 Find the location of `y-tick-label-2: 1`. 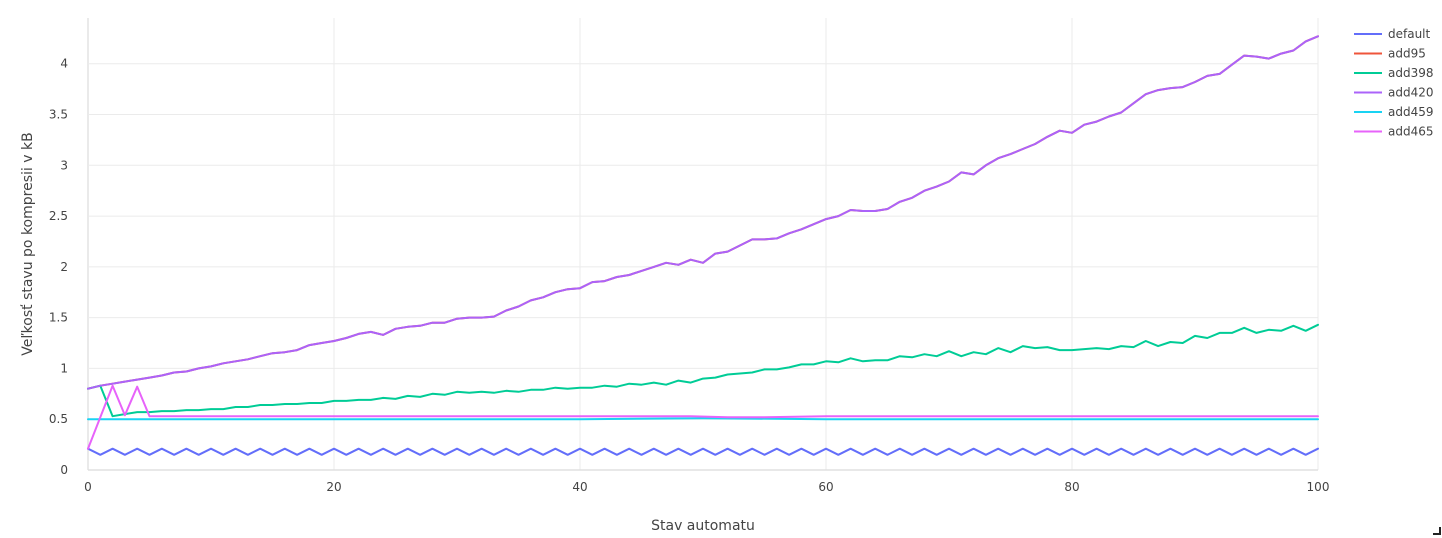

y-tick-label-2: 1 is located at coordinates (64, 368).